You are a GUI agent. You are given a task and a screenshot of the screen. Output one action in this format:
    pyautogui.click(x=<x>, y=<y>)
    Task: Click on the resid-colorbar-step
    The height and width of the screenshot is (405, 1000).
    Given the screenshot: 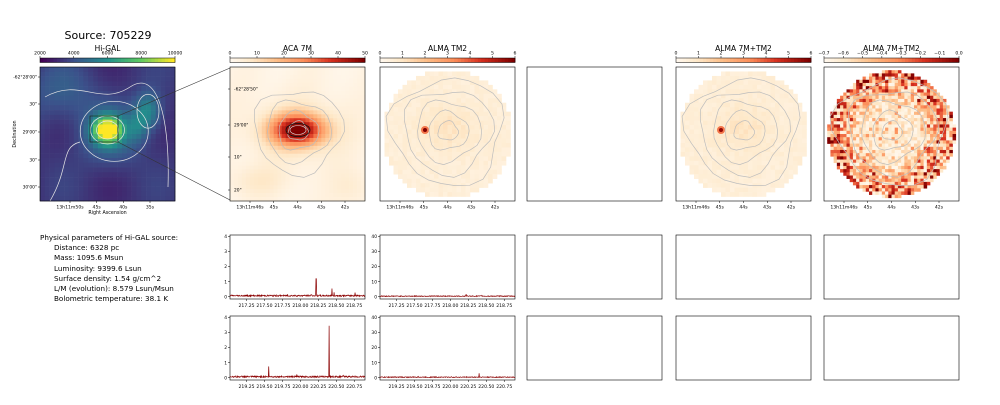 What is the action you would take?
    pyautogui.click(x=846, y=60)
    